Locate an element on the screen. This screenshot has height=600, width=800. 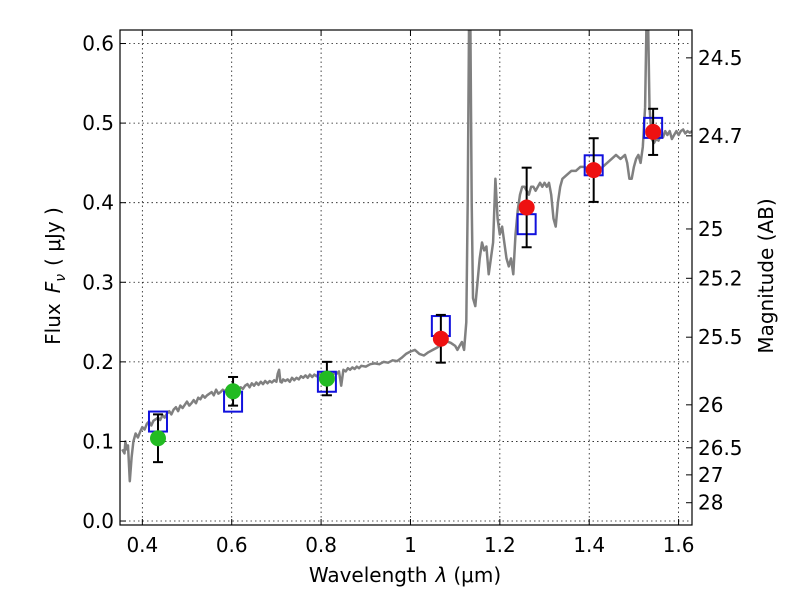
x-tick-label: 1 is located at coordinates (410, 545).